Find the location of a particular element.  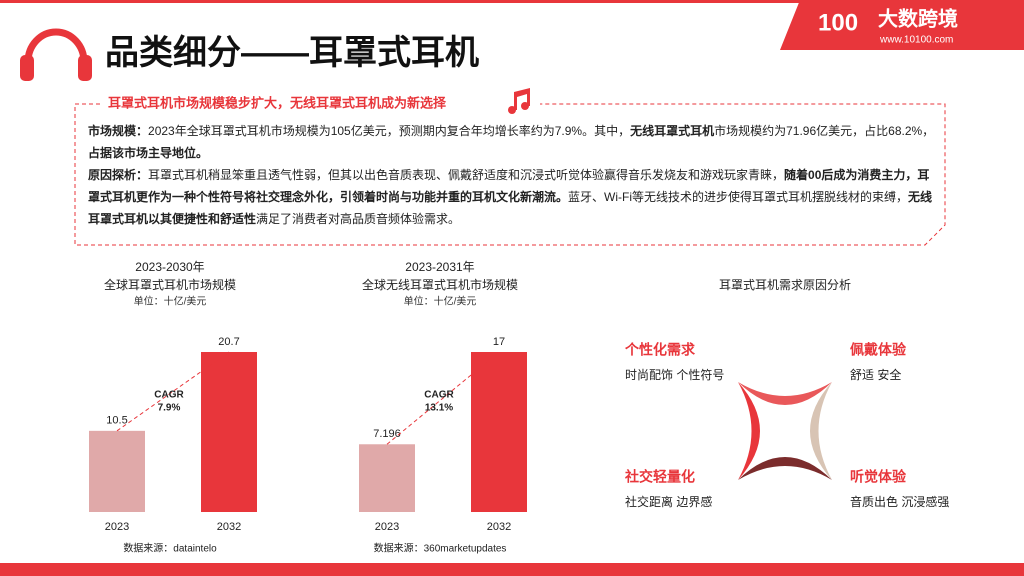

text-run: 占据该市场主导地位。 is located at coordinates (148, 153).